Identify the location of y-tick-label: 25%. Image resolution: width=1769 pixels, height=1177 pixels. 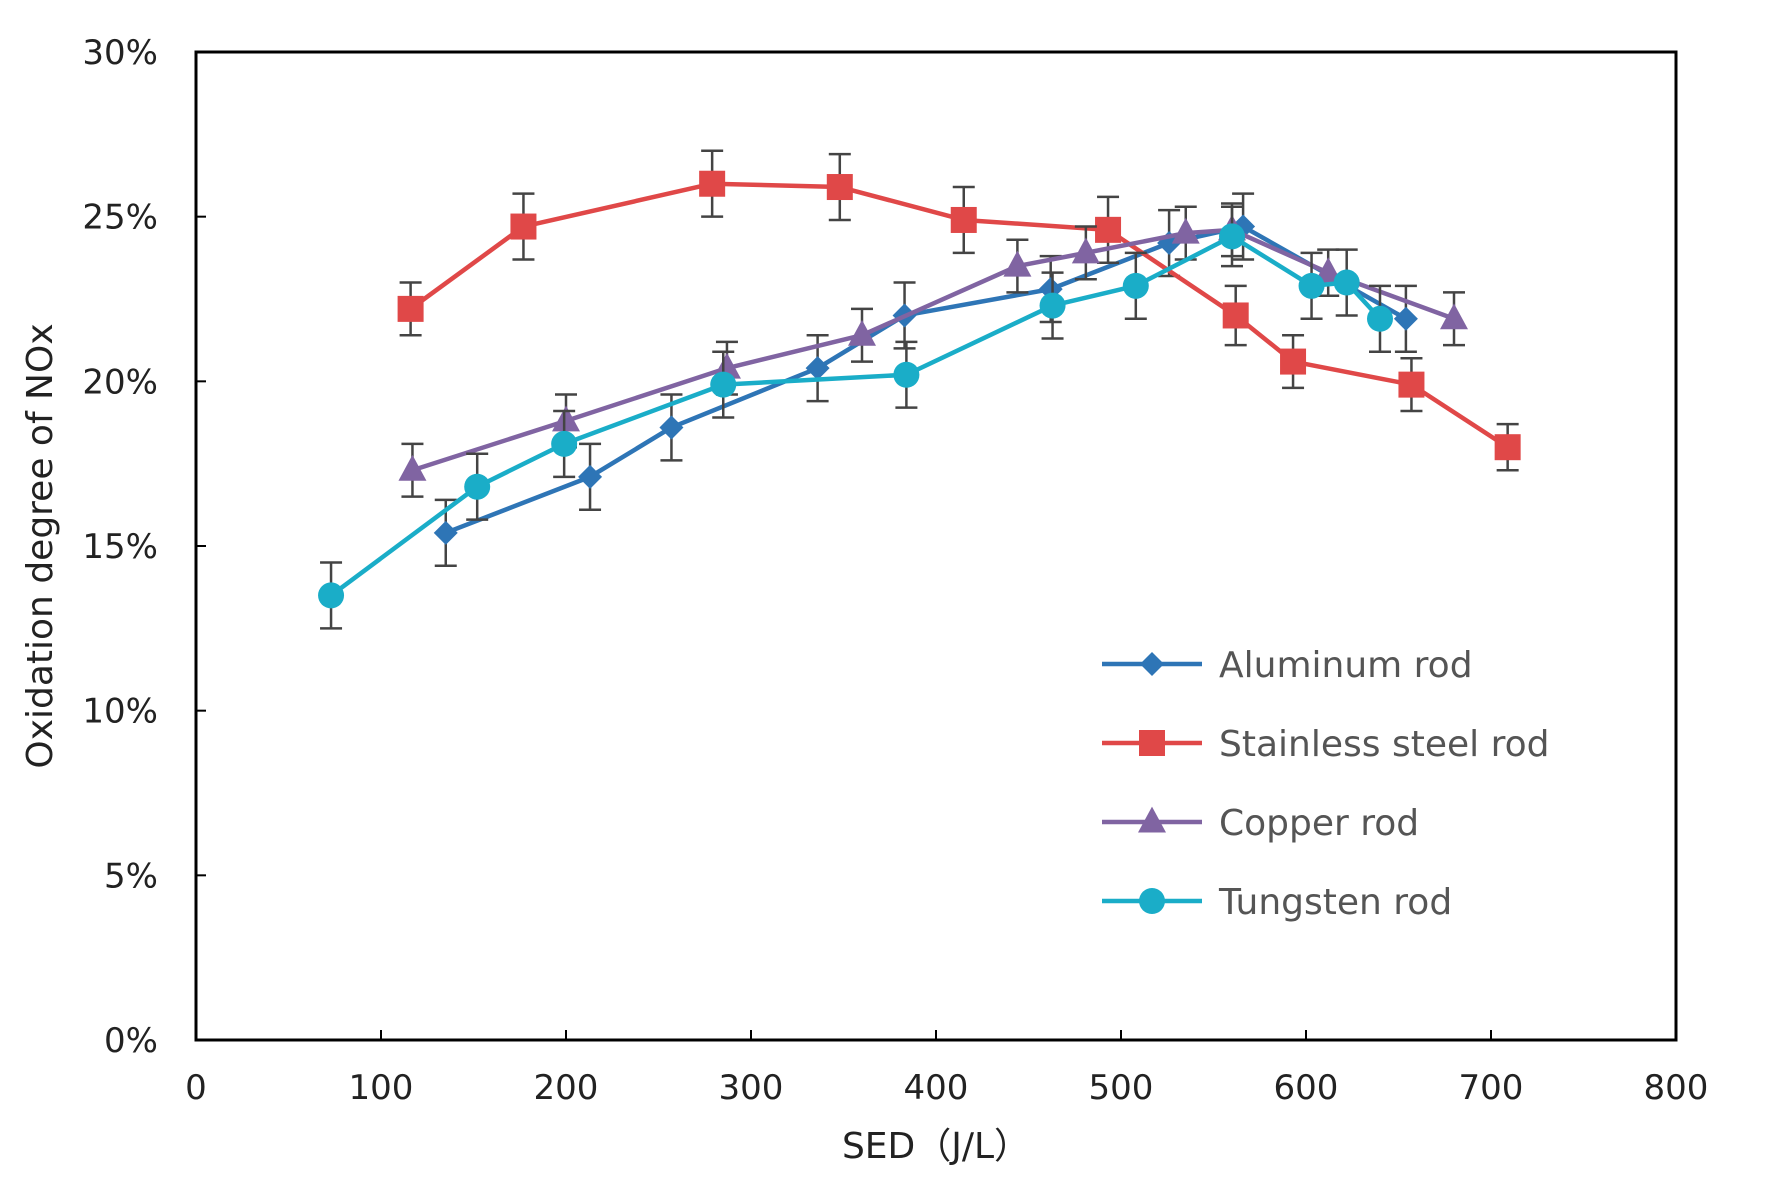
(120, 218).